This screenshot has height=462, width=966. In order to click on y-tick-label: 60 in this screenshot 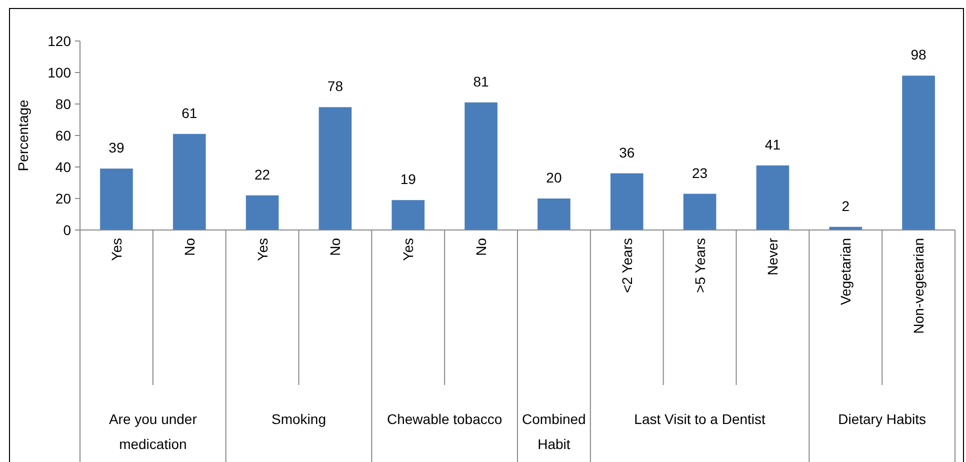, I will do `click(63, 135)`.